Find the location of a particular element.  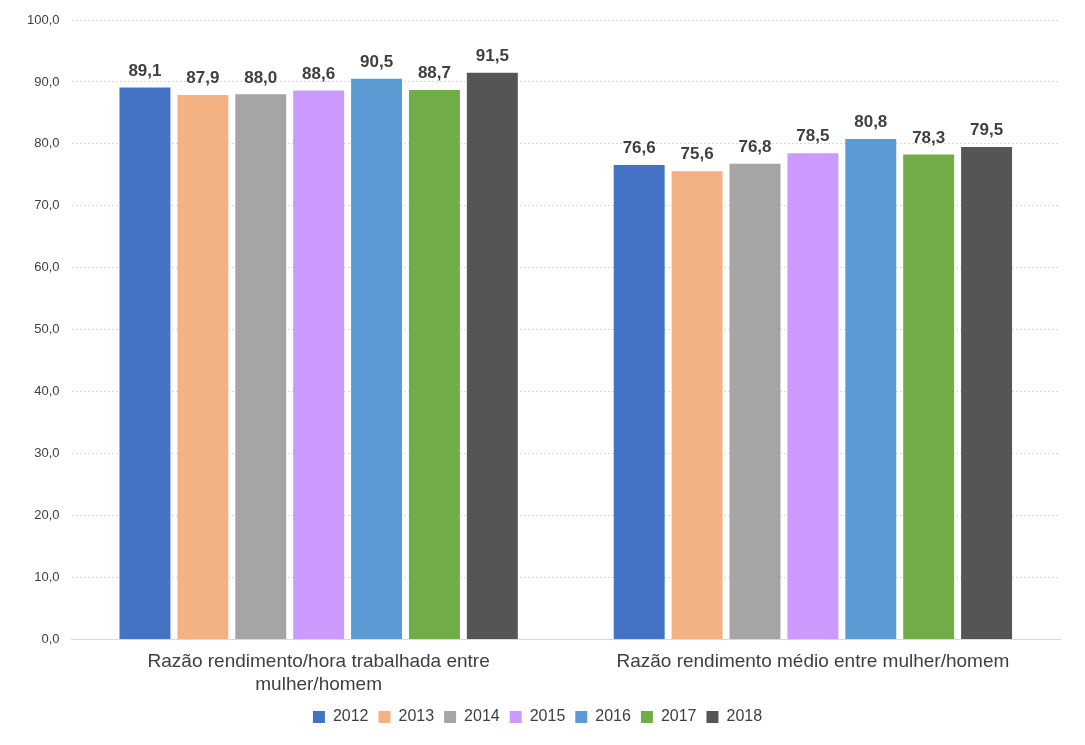

legend-label: 2018 is located at coordinates (744, 716).